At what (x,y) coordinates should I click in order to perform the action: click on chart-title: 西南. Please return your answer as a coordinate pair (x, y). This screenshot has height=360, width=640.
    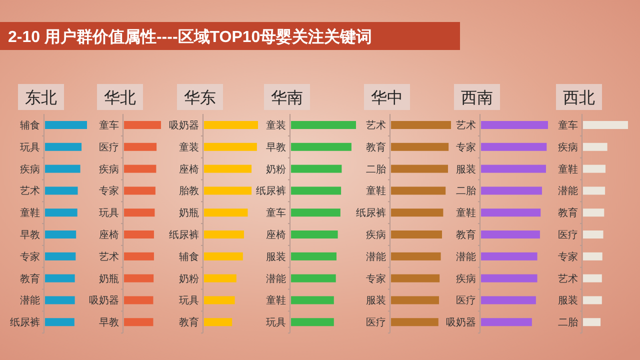
    Looking at the image, I should click on (477, 98).